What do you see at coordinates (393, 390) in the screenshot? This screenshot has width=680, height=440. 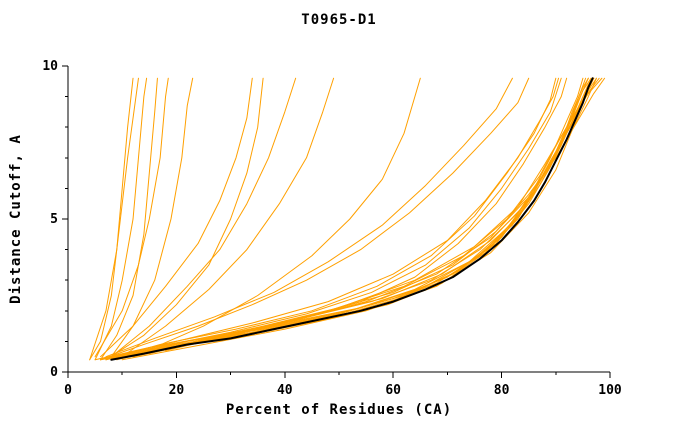 I see `x-tick-label: 60` at bounding box center [393, 390].